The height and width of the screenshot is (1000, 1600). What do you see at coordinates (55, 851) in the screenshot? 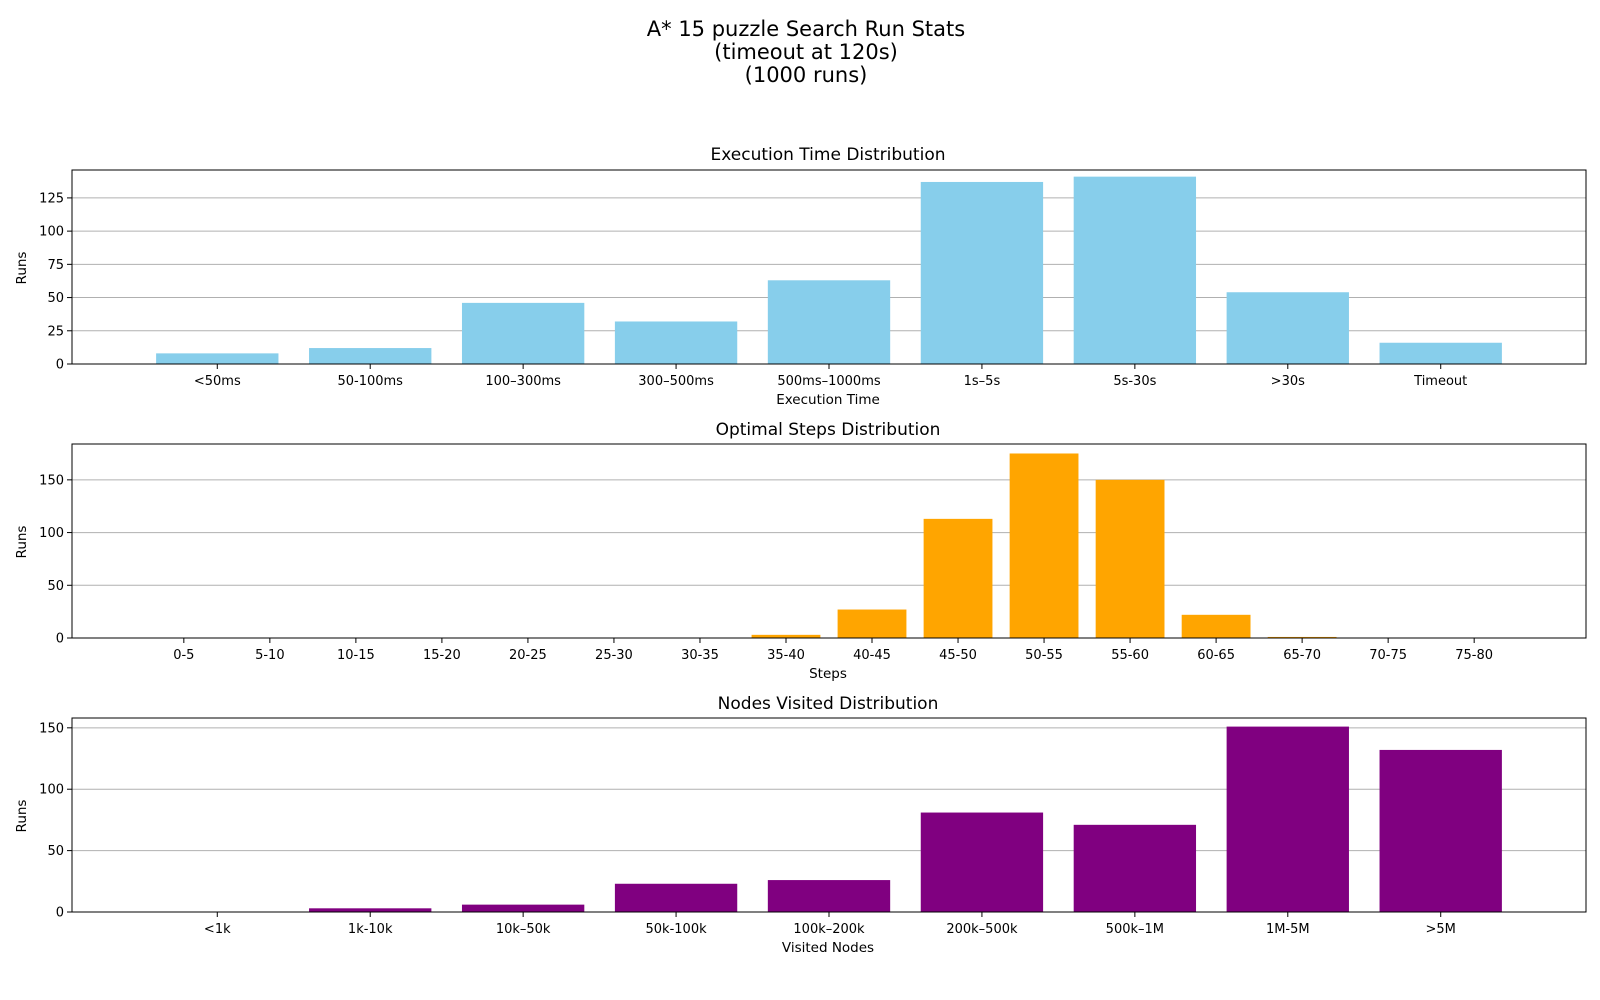
I see `nodes-visited-ytick-label: 50` at bounding box center [55, 851].